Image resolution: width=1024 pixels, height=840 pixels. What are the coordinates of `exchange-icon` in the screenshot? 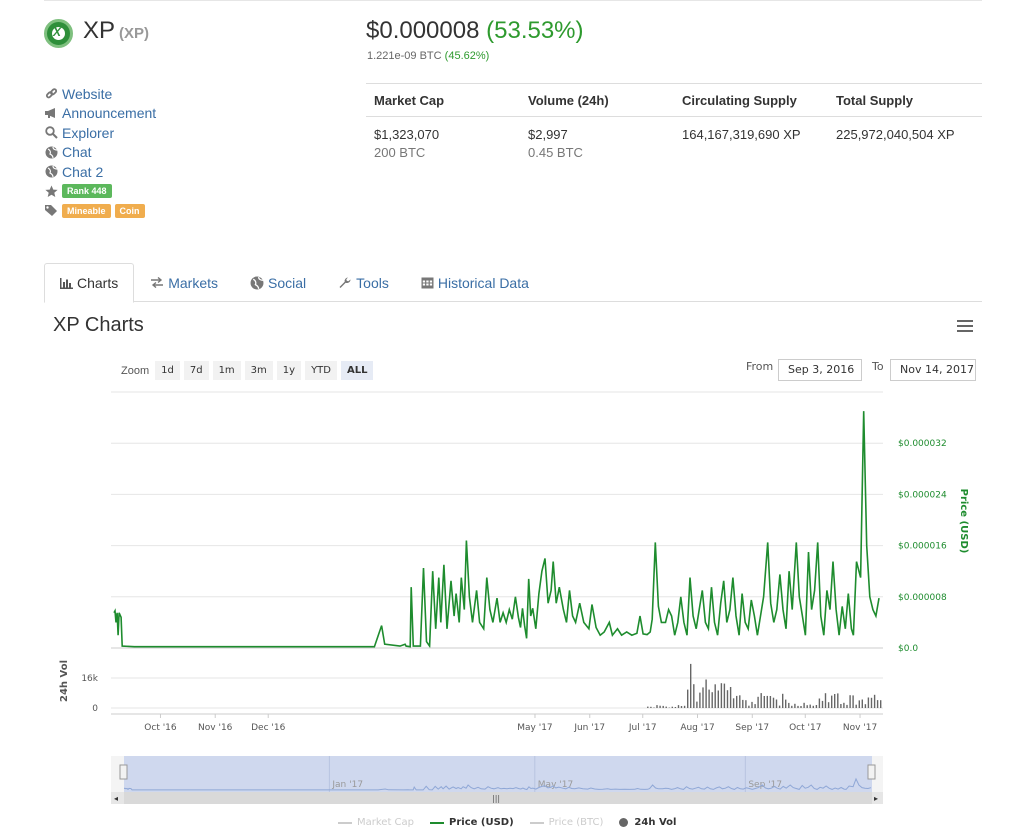 It's located at (157, 282).